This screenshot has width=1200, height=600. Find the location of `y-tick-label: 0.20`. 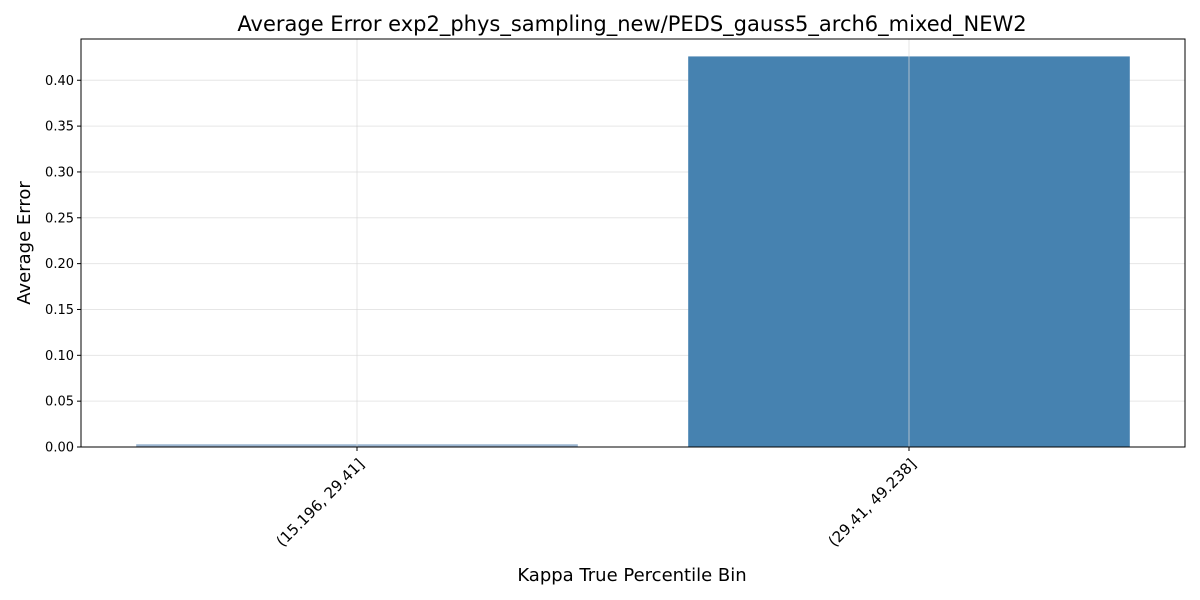

y-tick-label: 0.20 is located at coordinates (59, 264).